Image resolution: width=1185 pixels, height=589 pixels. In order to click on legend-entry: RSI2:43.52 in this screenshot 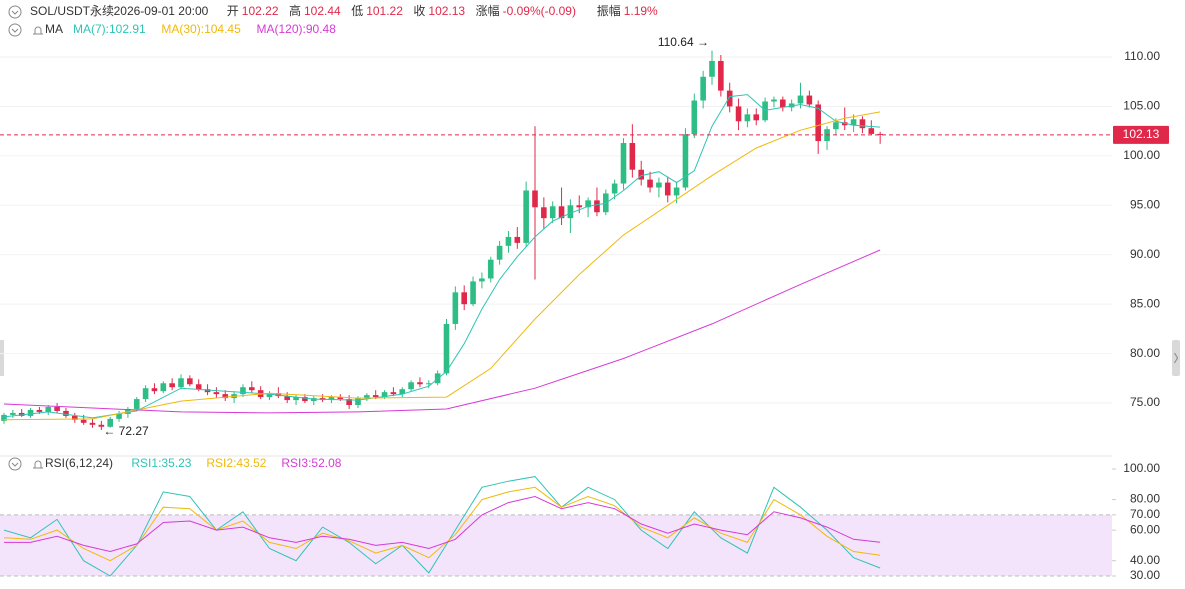, I will do `click(236, 463)`.